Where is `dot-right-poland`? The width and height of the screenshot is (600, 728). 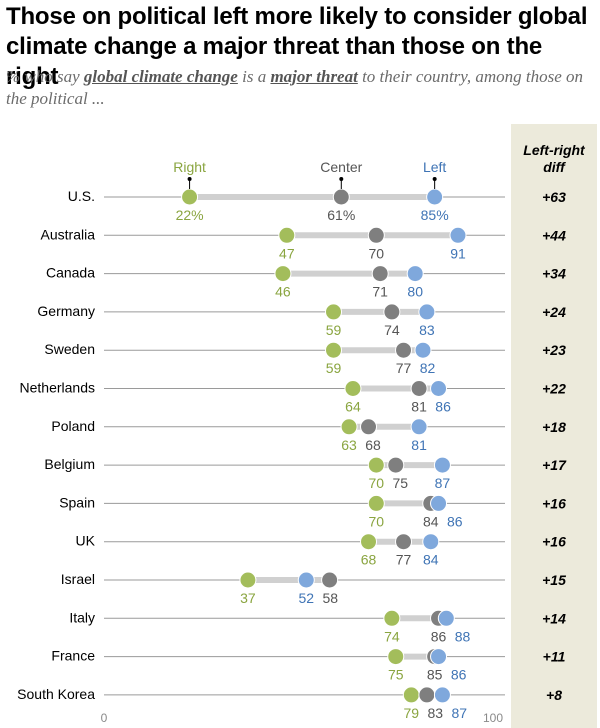 dot-right-poland is located at coordinates (349, 427).